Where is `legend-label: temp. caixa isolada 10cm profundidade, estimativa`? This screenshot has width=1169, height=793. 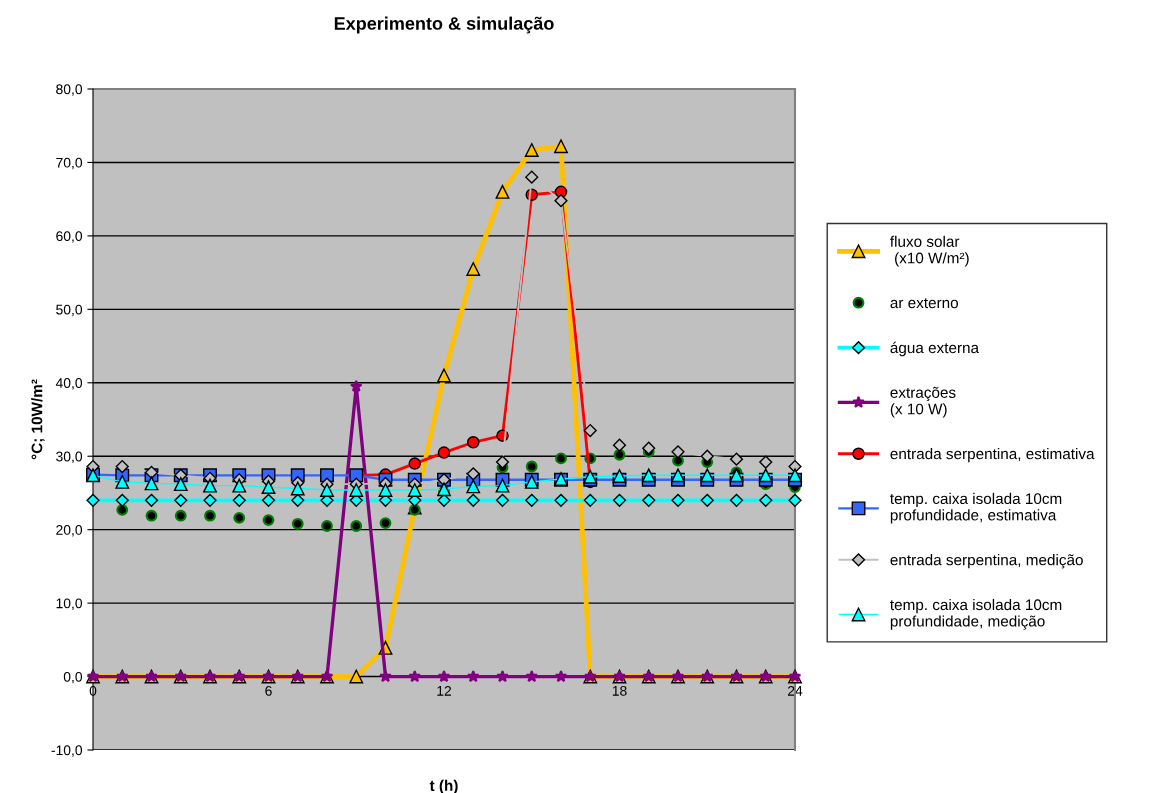 legend-label: temp. caixa isolada 10cm profundidade, estimativa is located at coordinates (976, 508).